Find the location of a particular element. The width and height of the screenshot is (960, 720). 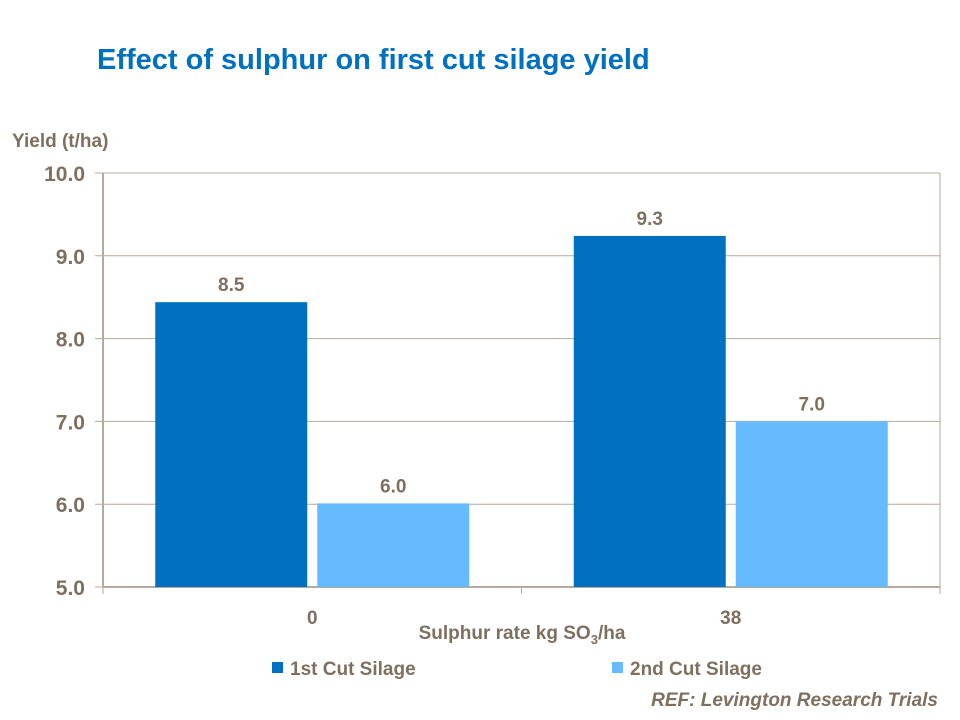

data-label: 9.3 is located at coordinates (650, 219).